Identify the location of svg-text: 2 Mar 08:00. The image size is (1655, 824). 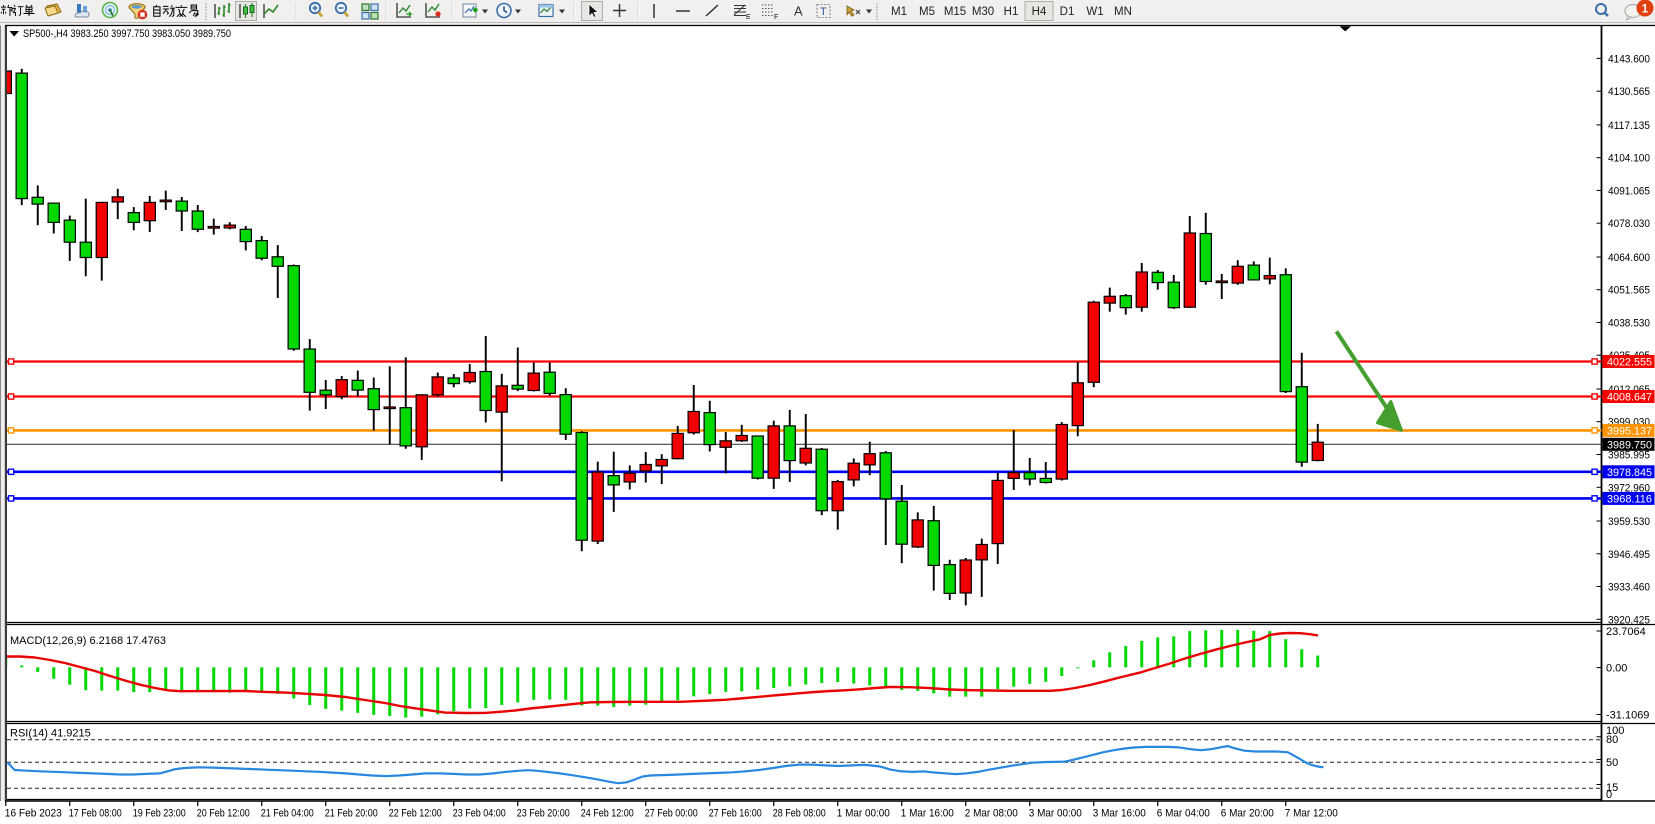
(991, 814).